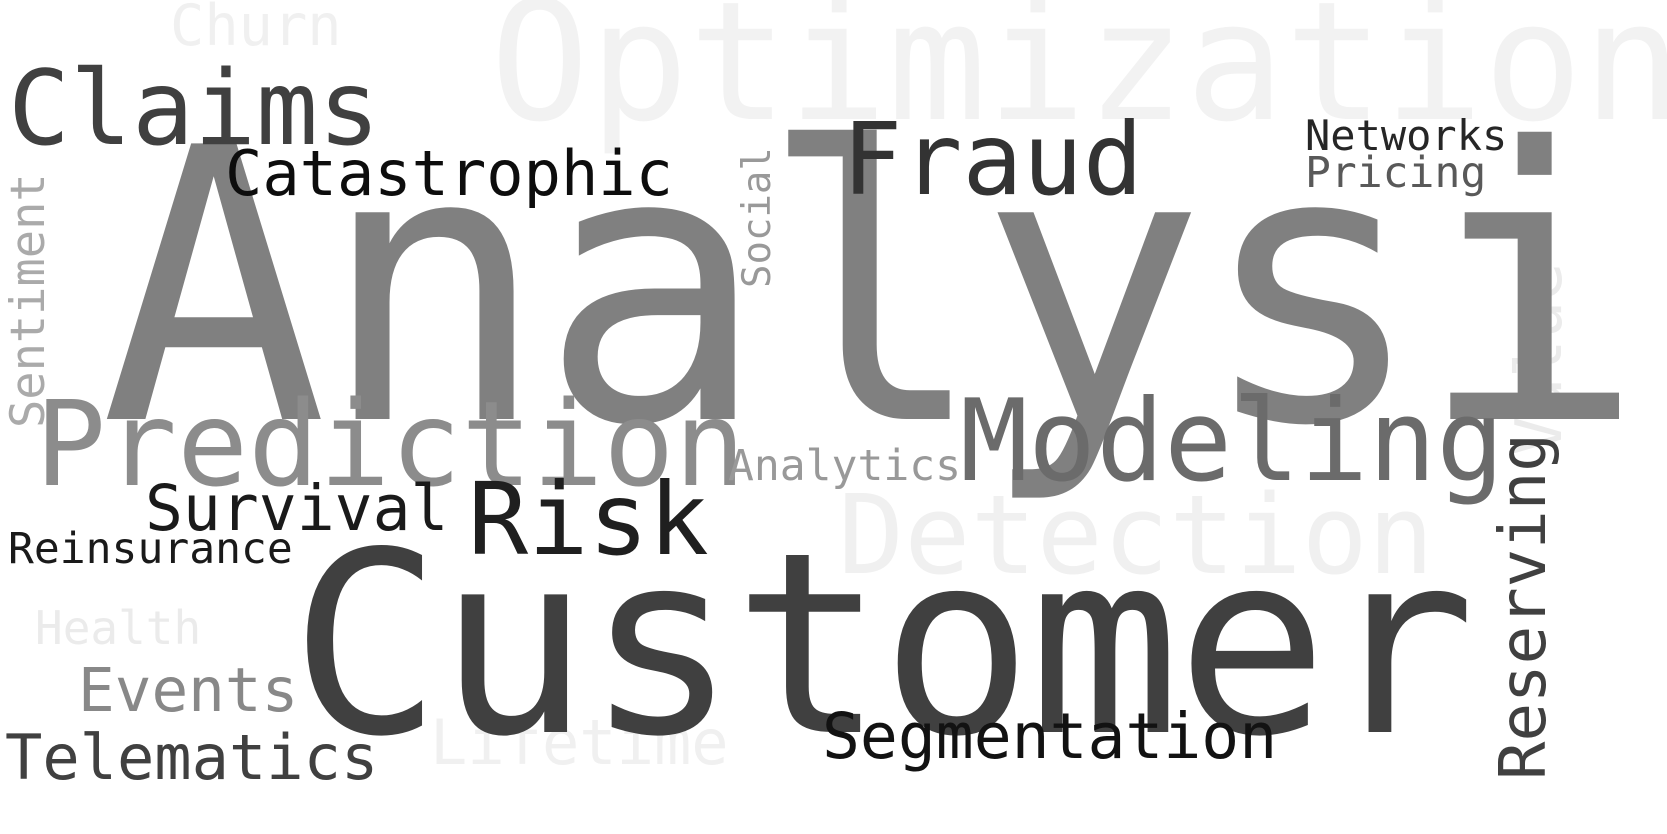 The image size is (1667, 834). I want to click on word-catastrophic: Catastrophic, so click(449, 173).